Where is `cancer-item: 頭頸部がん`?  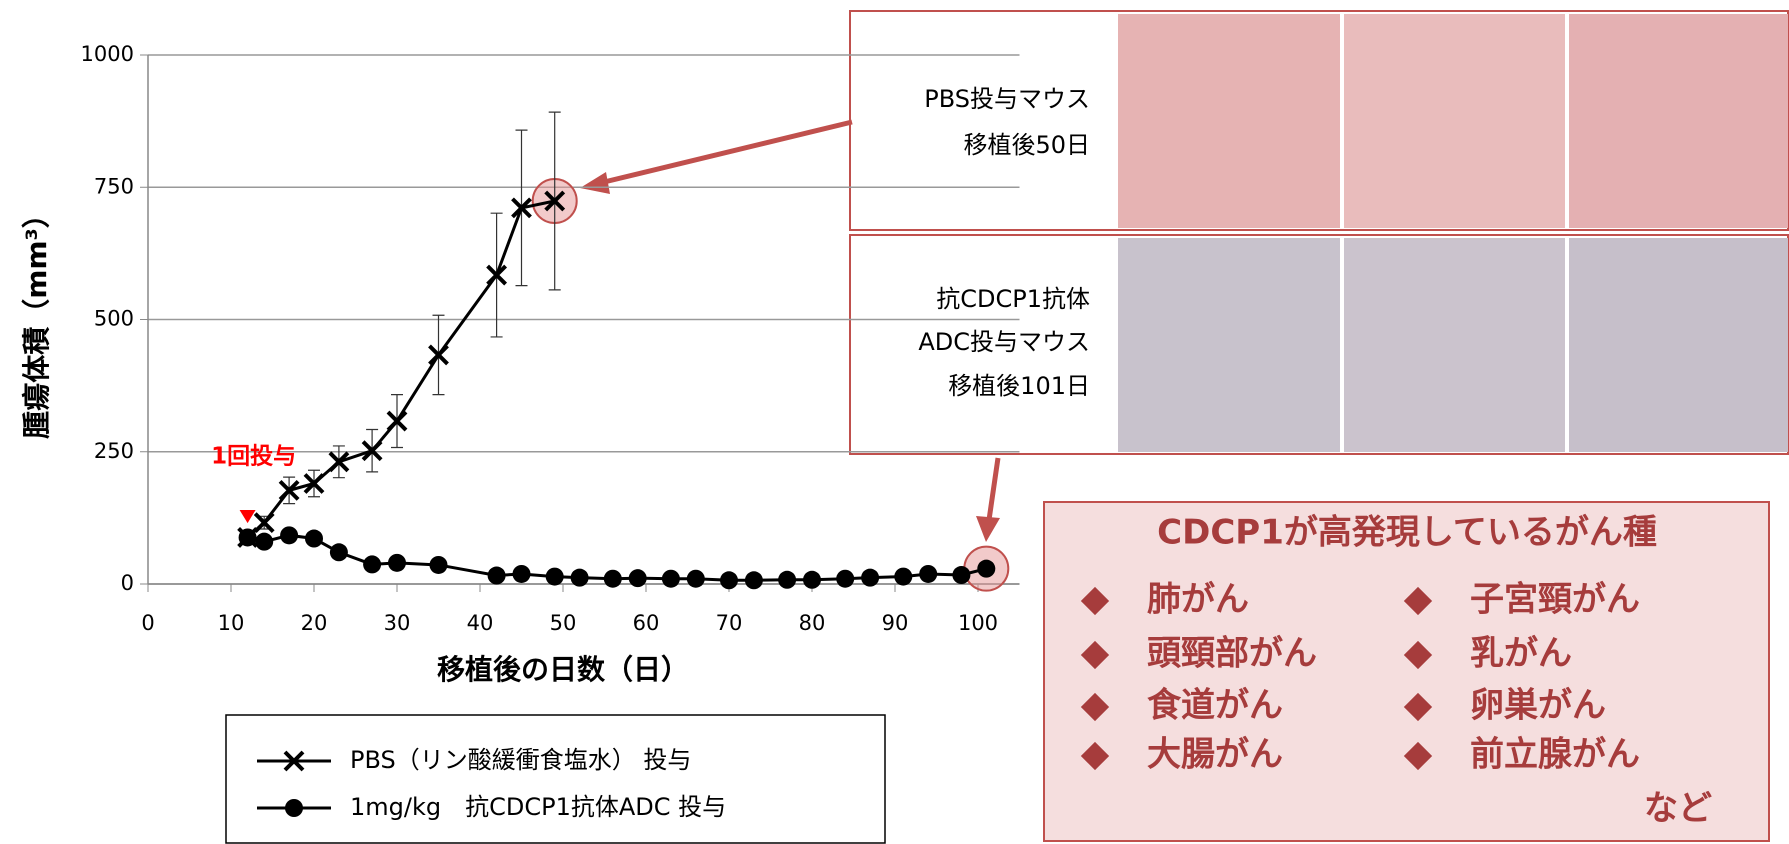 cancer-item: 頭頸部がん is located at coordinates (1232, 654).